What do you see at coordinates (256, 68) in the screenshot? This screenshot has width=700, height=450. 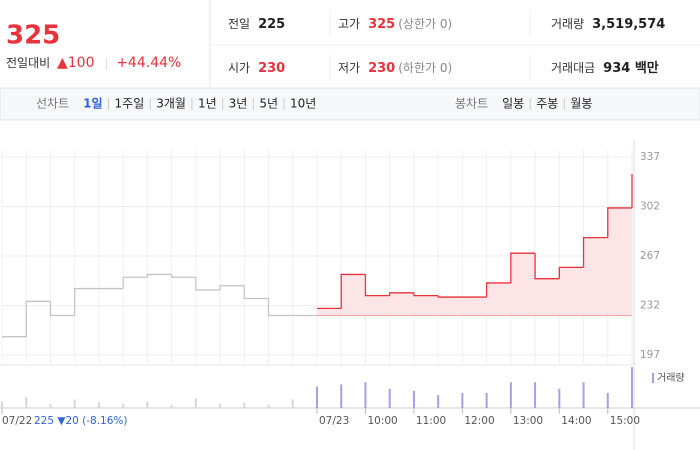 I see `info-item: 시가 230` at bounding box center [256, 68].